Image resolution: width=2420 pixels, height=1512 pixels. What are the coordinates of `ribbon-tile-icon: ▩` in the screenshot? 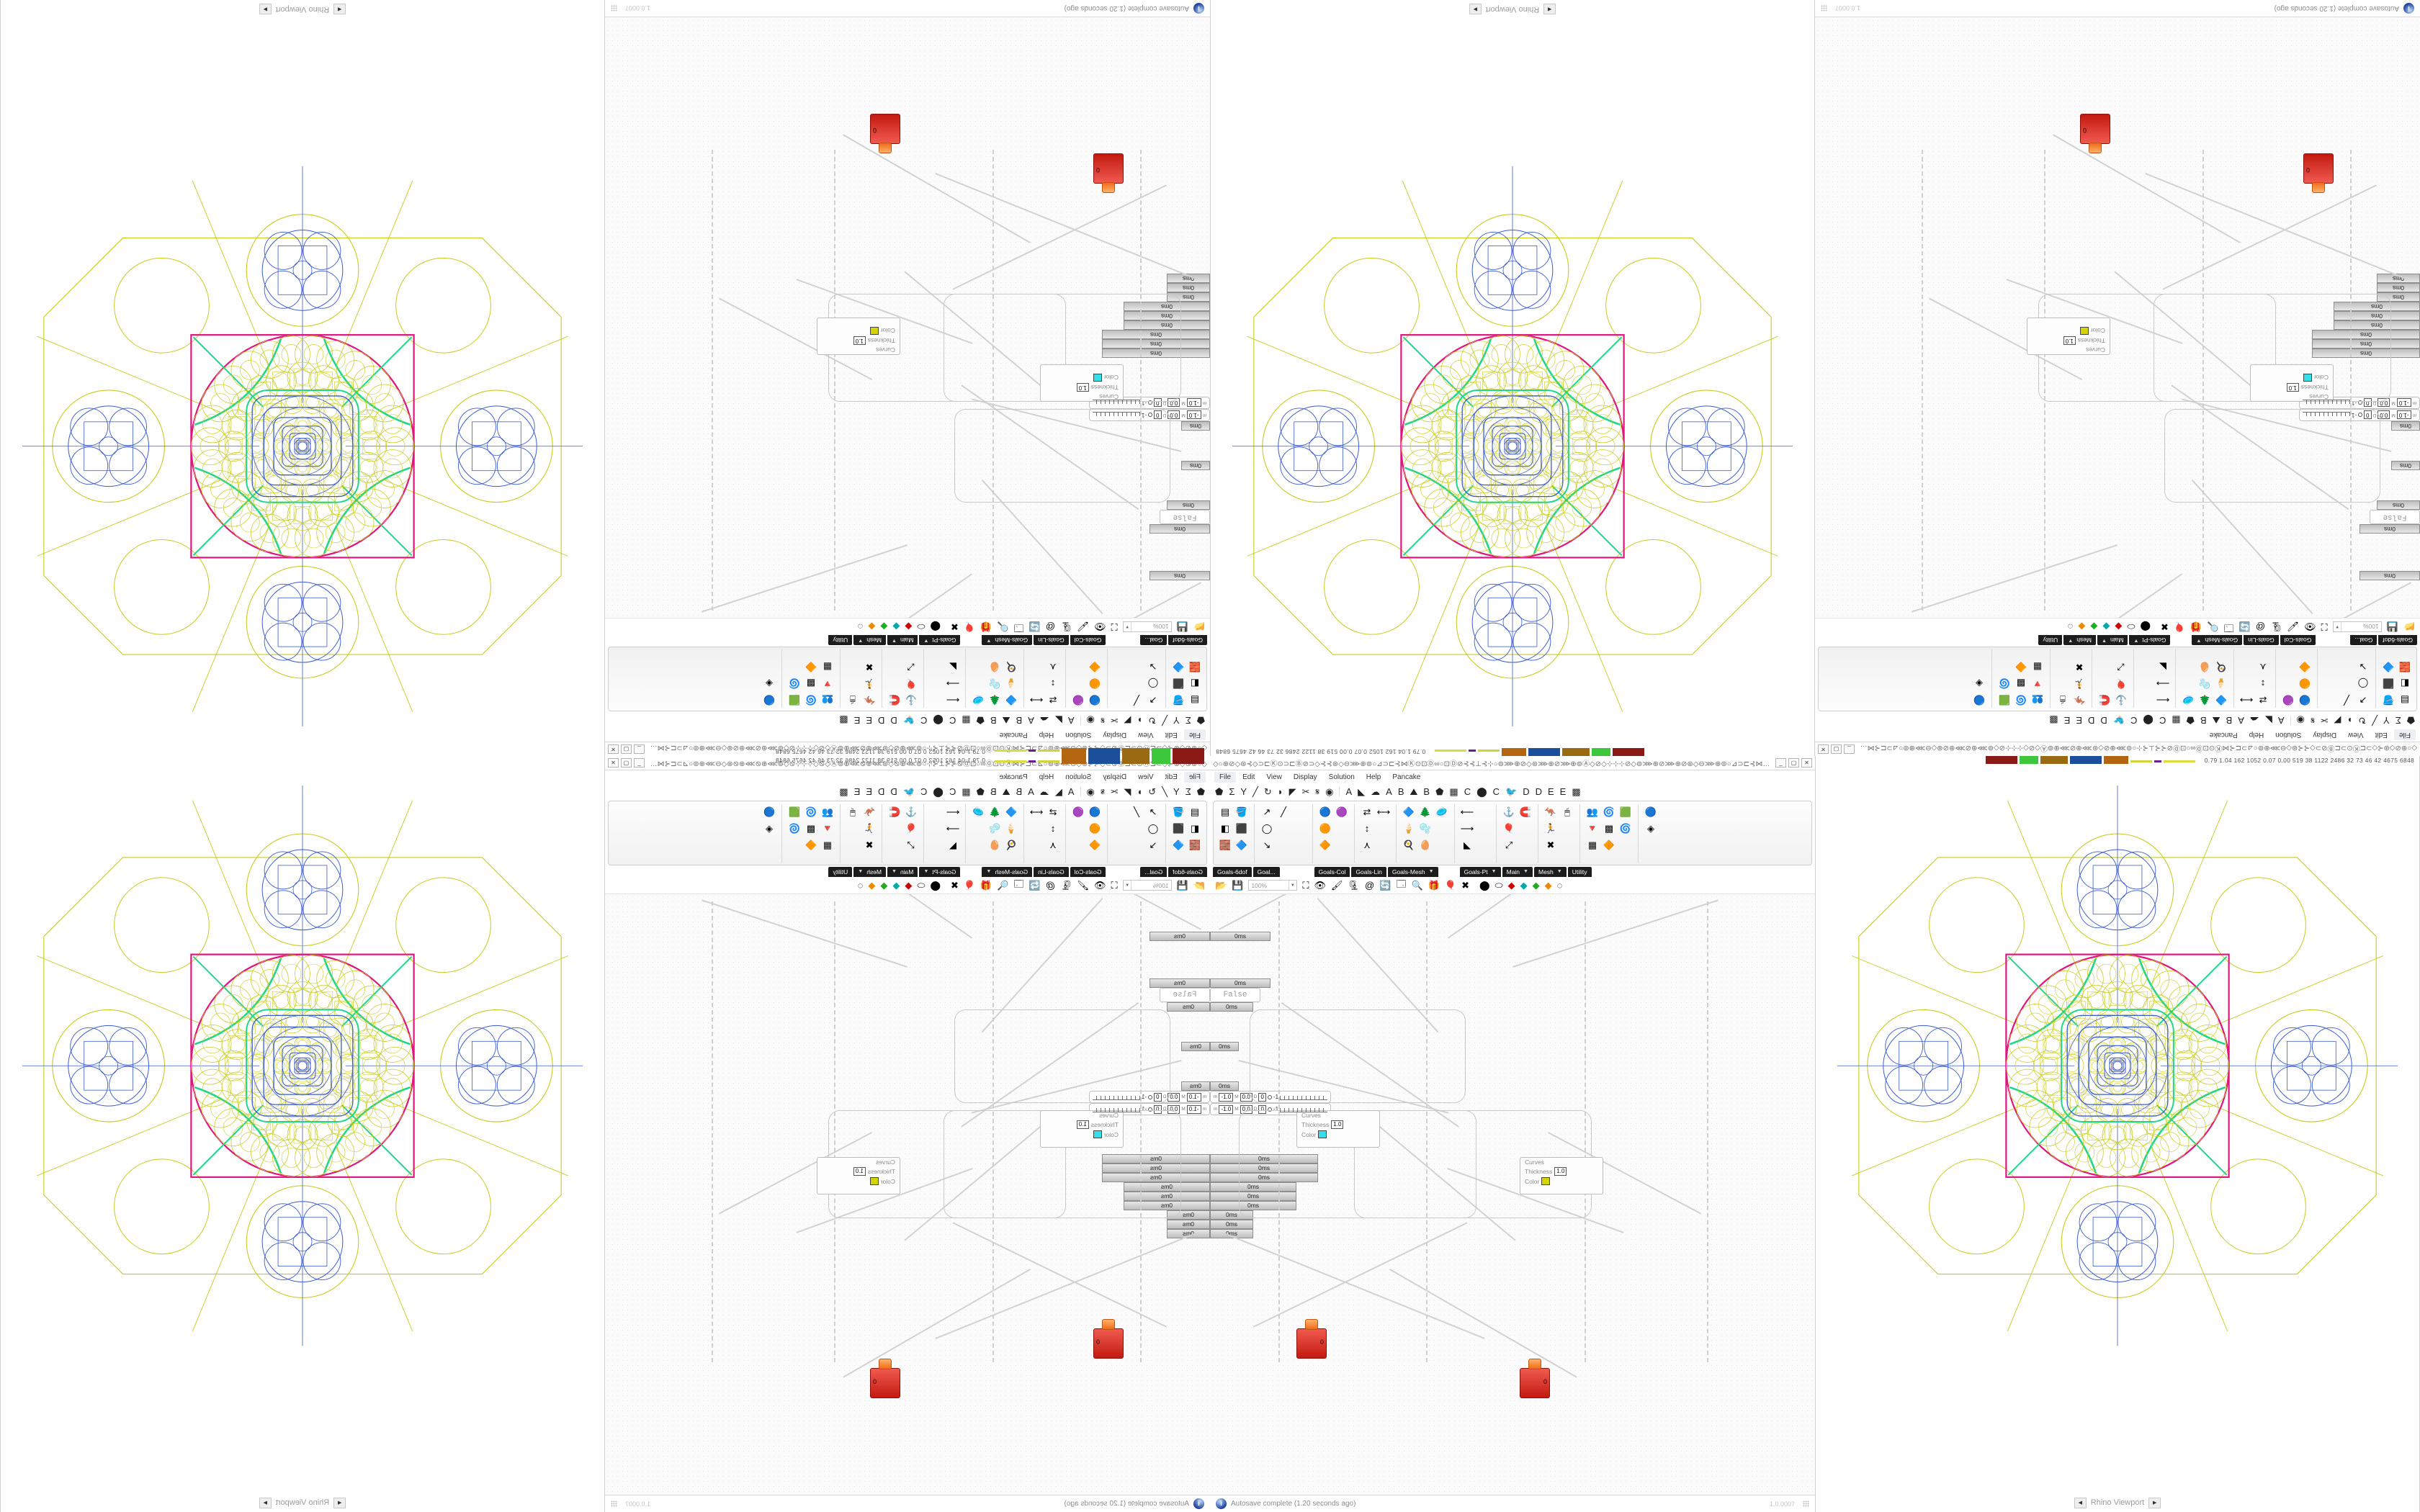 It's located at (2021, 684).